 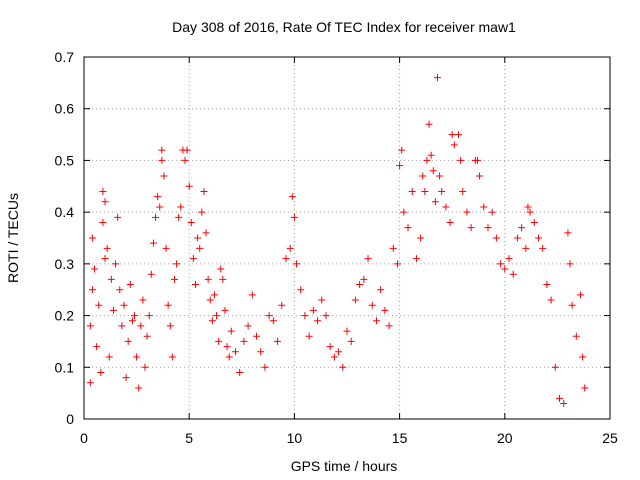 What do you see at coordinates (505, 438) in the screenshot?
I see `x-tick-label: 20` at bounding box center [505, 438].